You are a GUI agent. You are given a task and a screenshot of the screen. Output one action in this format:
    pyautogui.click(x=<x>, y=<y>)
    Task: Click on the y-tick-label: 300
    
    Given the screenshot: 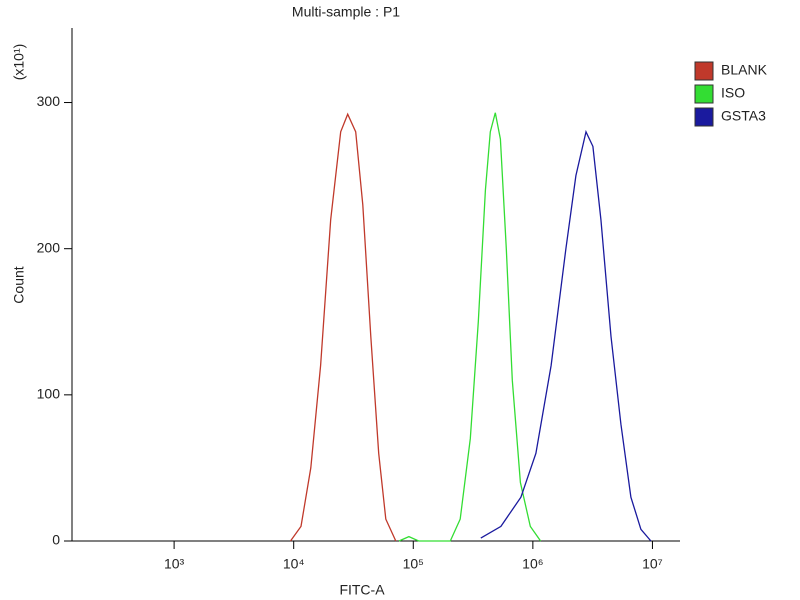 What is the action you would take?
    pyautogui.click(x=49, y=101)
    